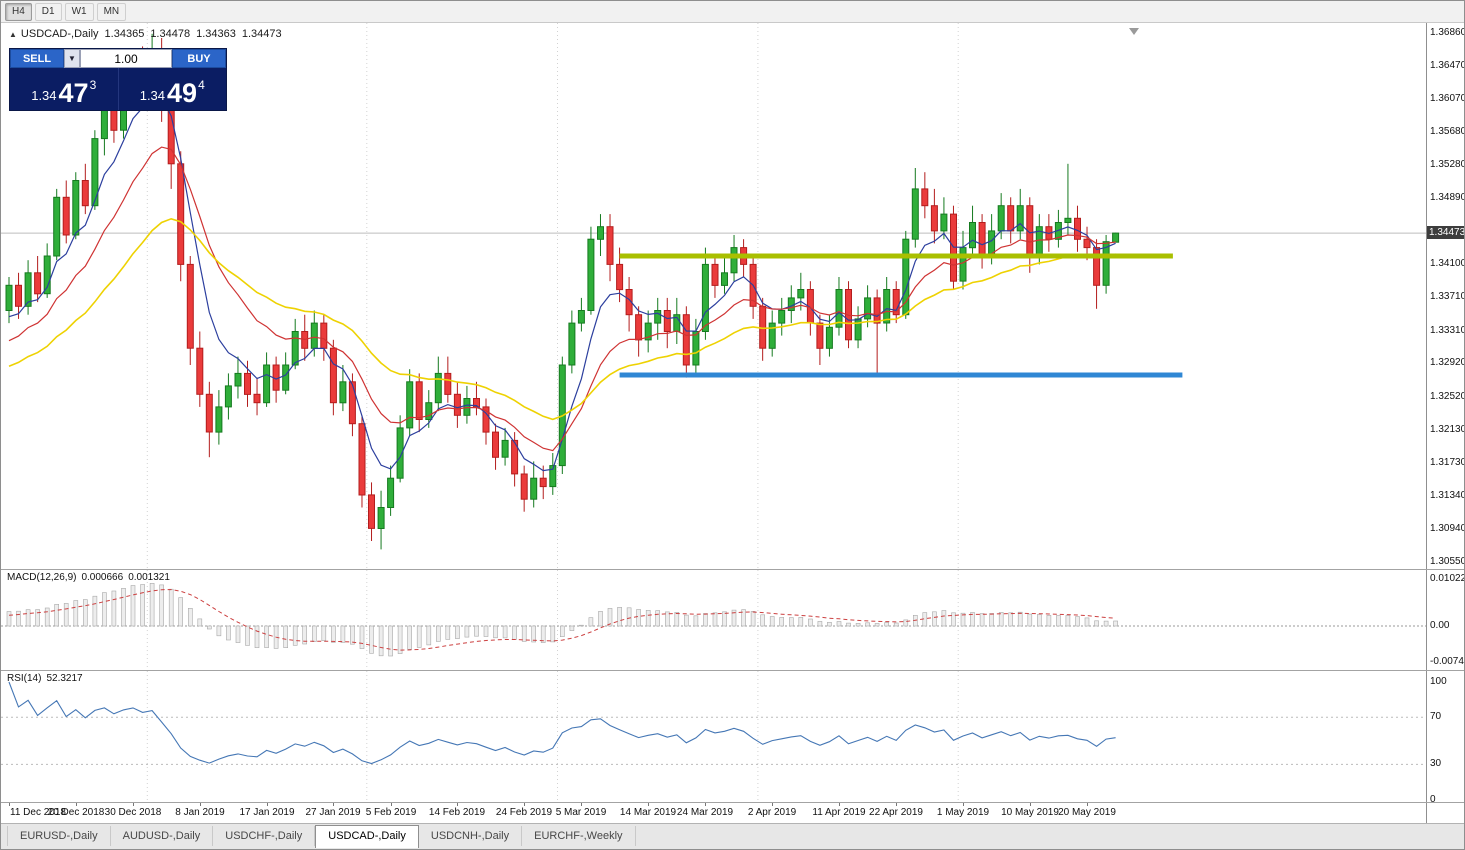 The width and height of the screenshot is (1465, 850). What do you see at coordinates (64, 89) in the screenshot?
I see `bid-price: 1.34 47 3` at bounding box center [64, 89].